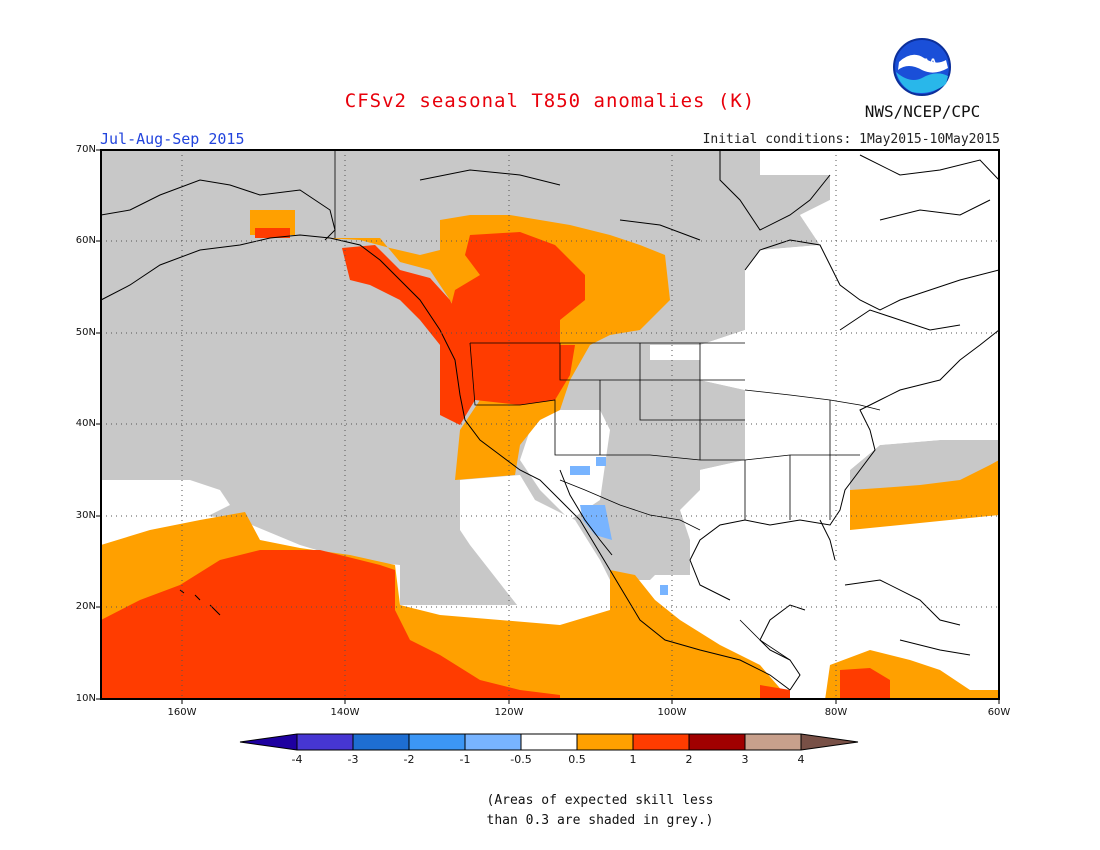 The image size is (1100, 850). I want to click on chart-title: CFSv2 seasonal T850 anomalies (K), so click(550, 101).